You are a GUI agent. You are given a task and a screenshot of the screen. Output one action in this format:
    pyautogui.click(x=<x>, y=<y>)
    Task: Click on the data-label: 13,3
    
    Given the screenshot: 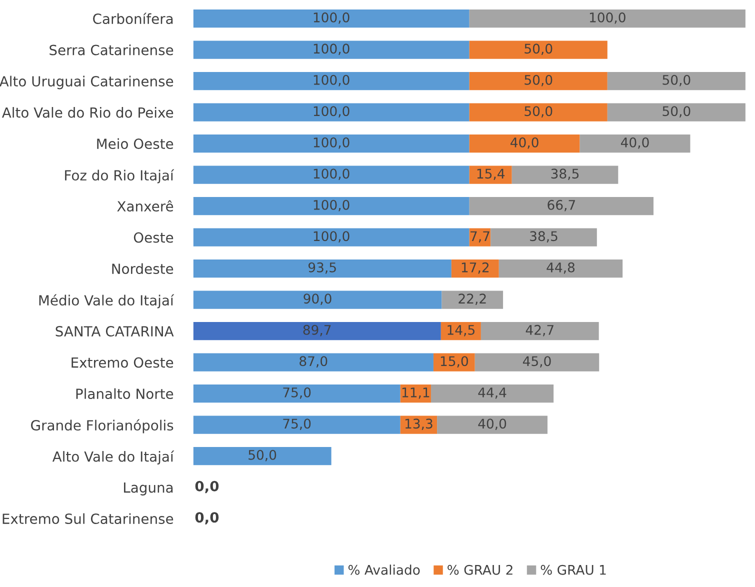 What is the action you would take?
    pyautogui.click(x=418, y=424)
    